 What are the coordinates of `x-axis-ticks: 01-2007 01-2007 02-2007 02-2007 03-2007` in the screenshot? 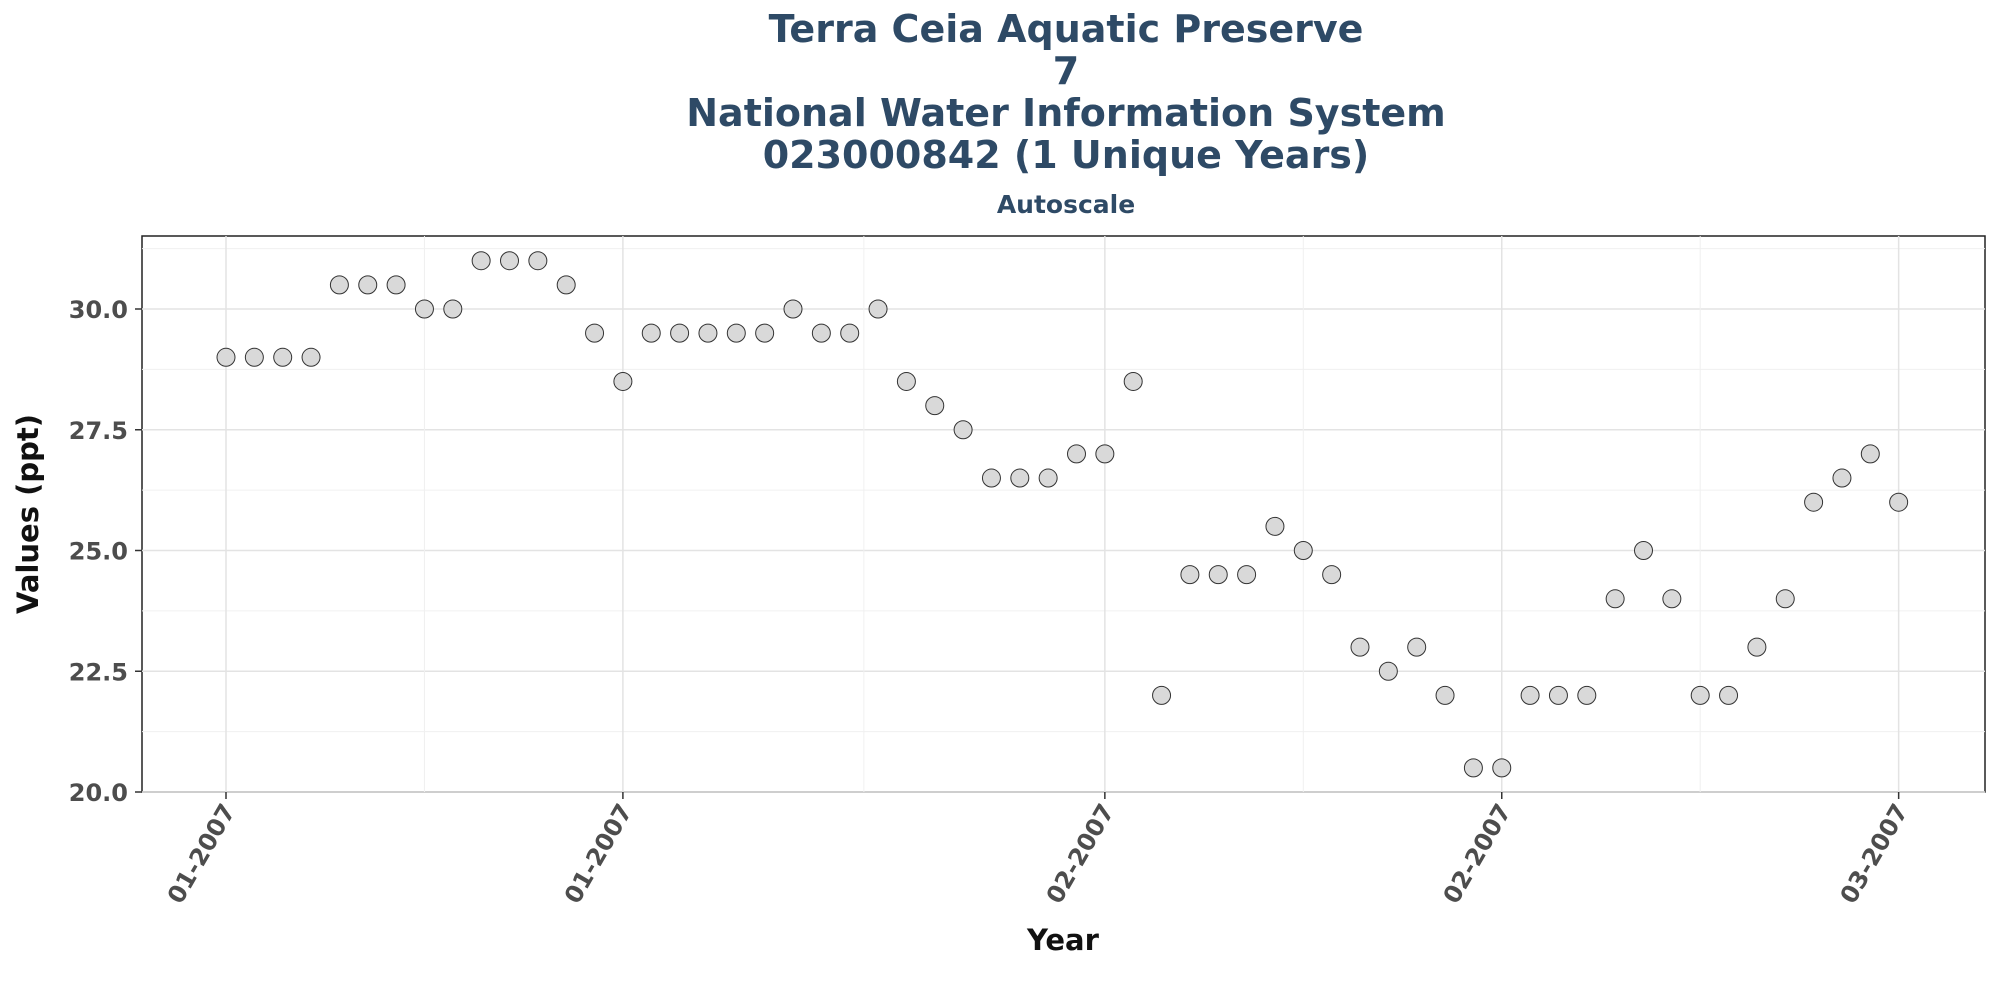 It's located at (1038, 850).